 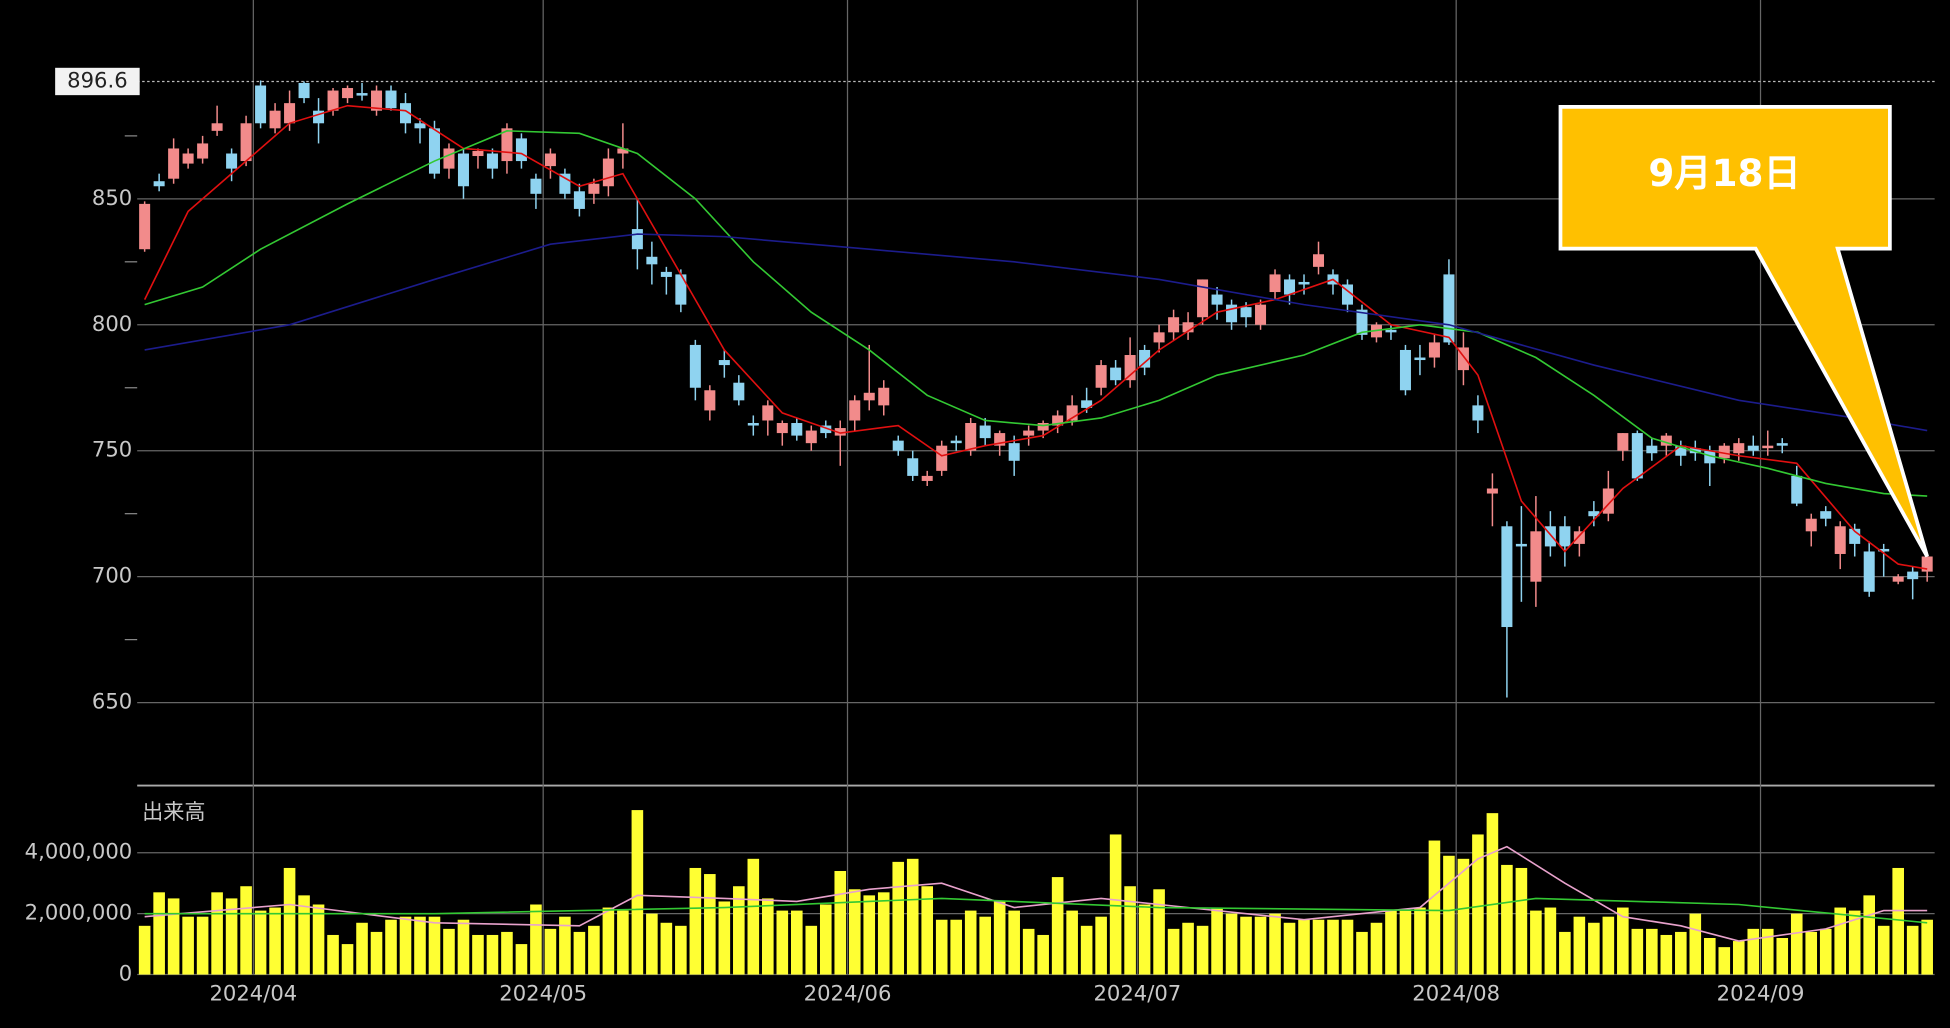 I want to click on x-tick-label: 2024/08, so click(x=1456, y=992).